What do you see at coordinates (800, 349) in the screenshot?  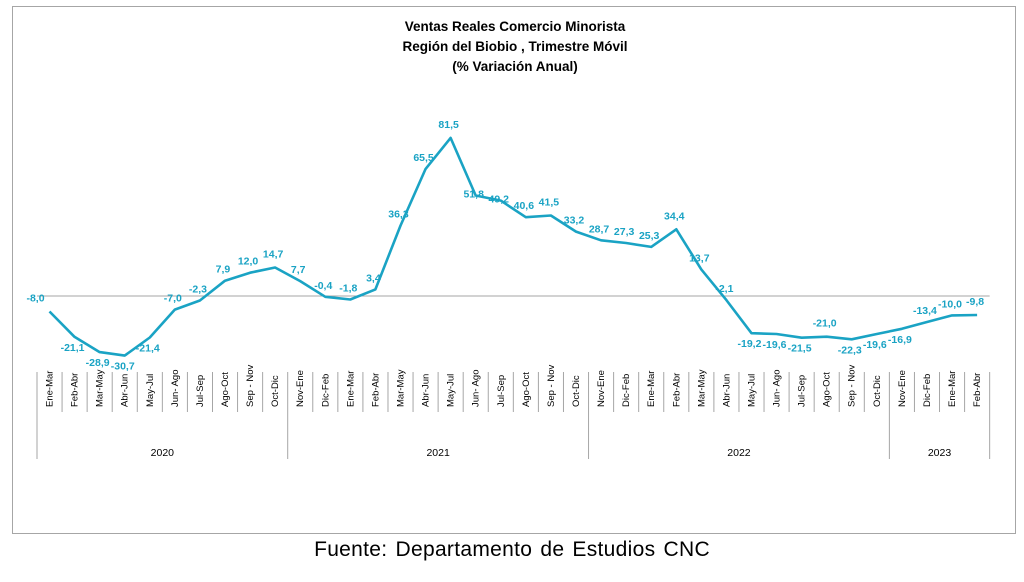 I see `data-label: -21,5` at bounding box center [800, 349].